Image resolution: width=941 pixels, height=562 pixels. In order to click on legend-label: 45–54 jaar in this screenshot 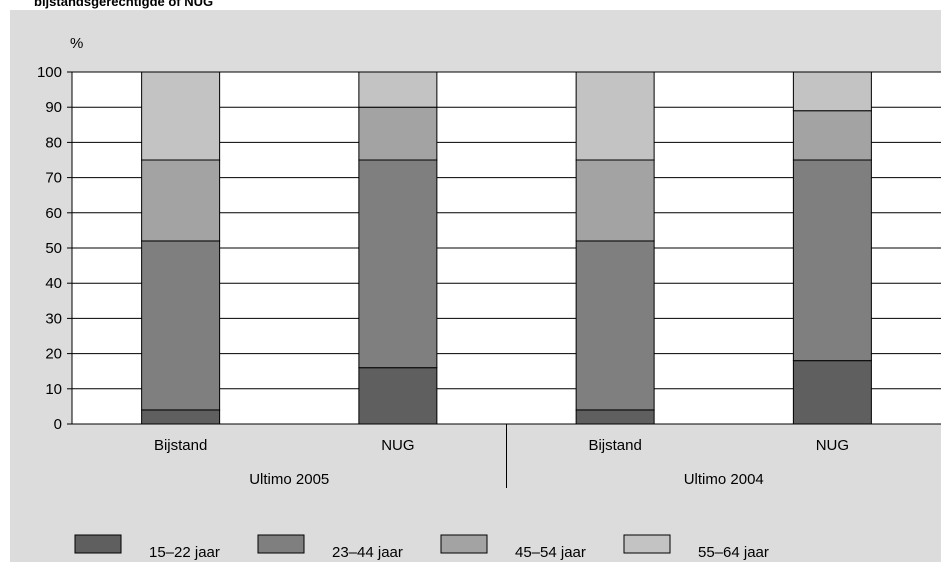, I will do `click(550, 552)`.